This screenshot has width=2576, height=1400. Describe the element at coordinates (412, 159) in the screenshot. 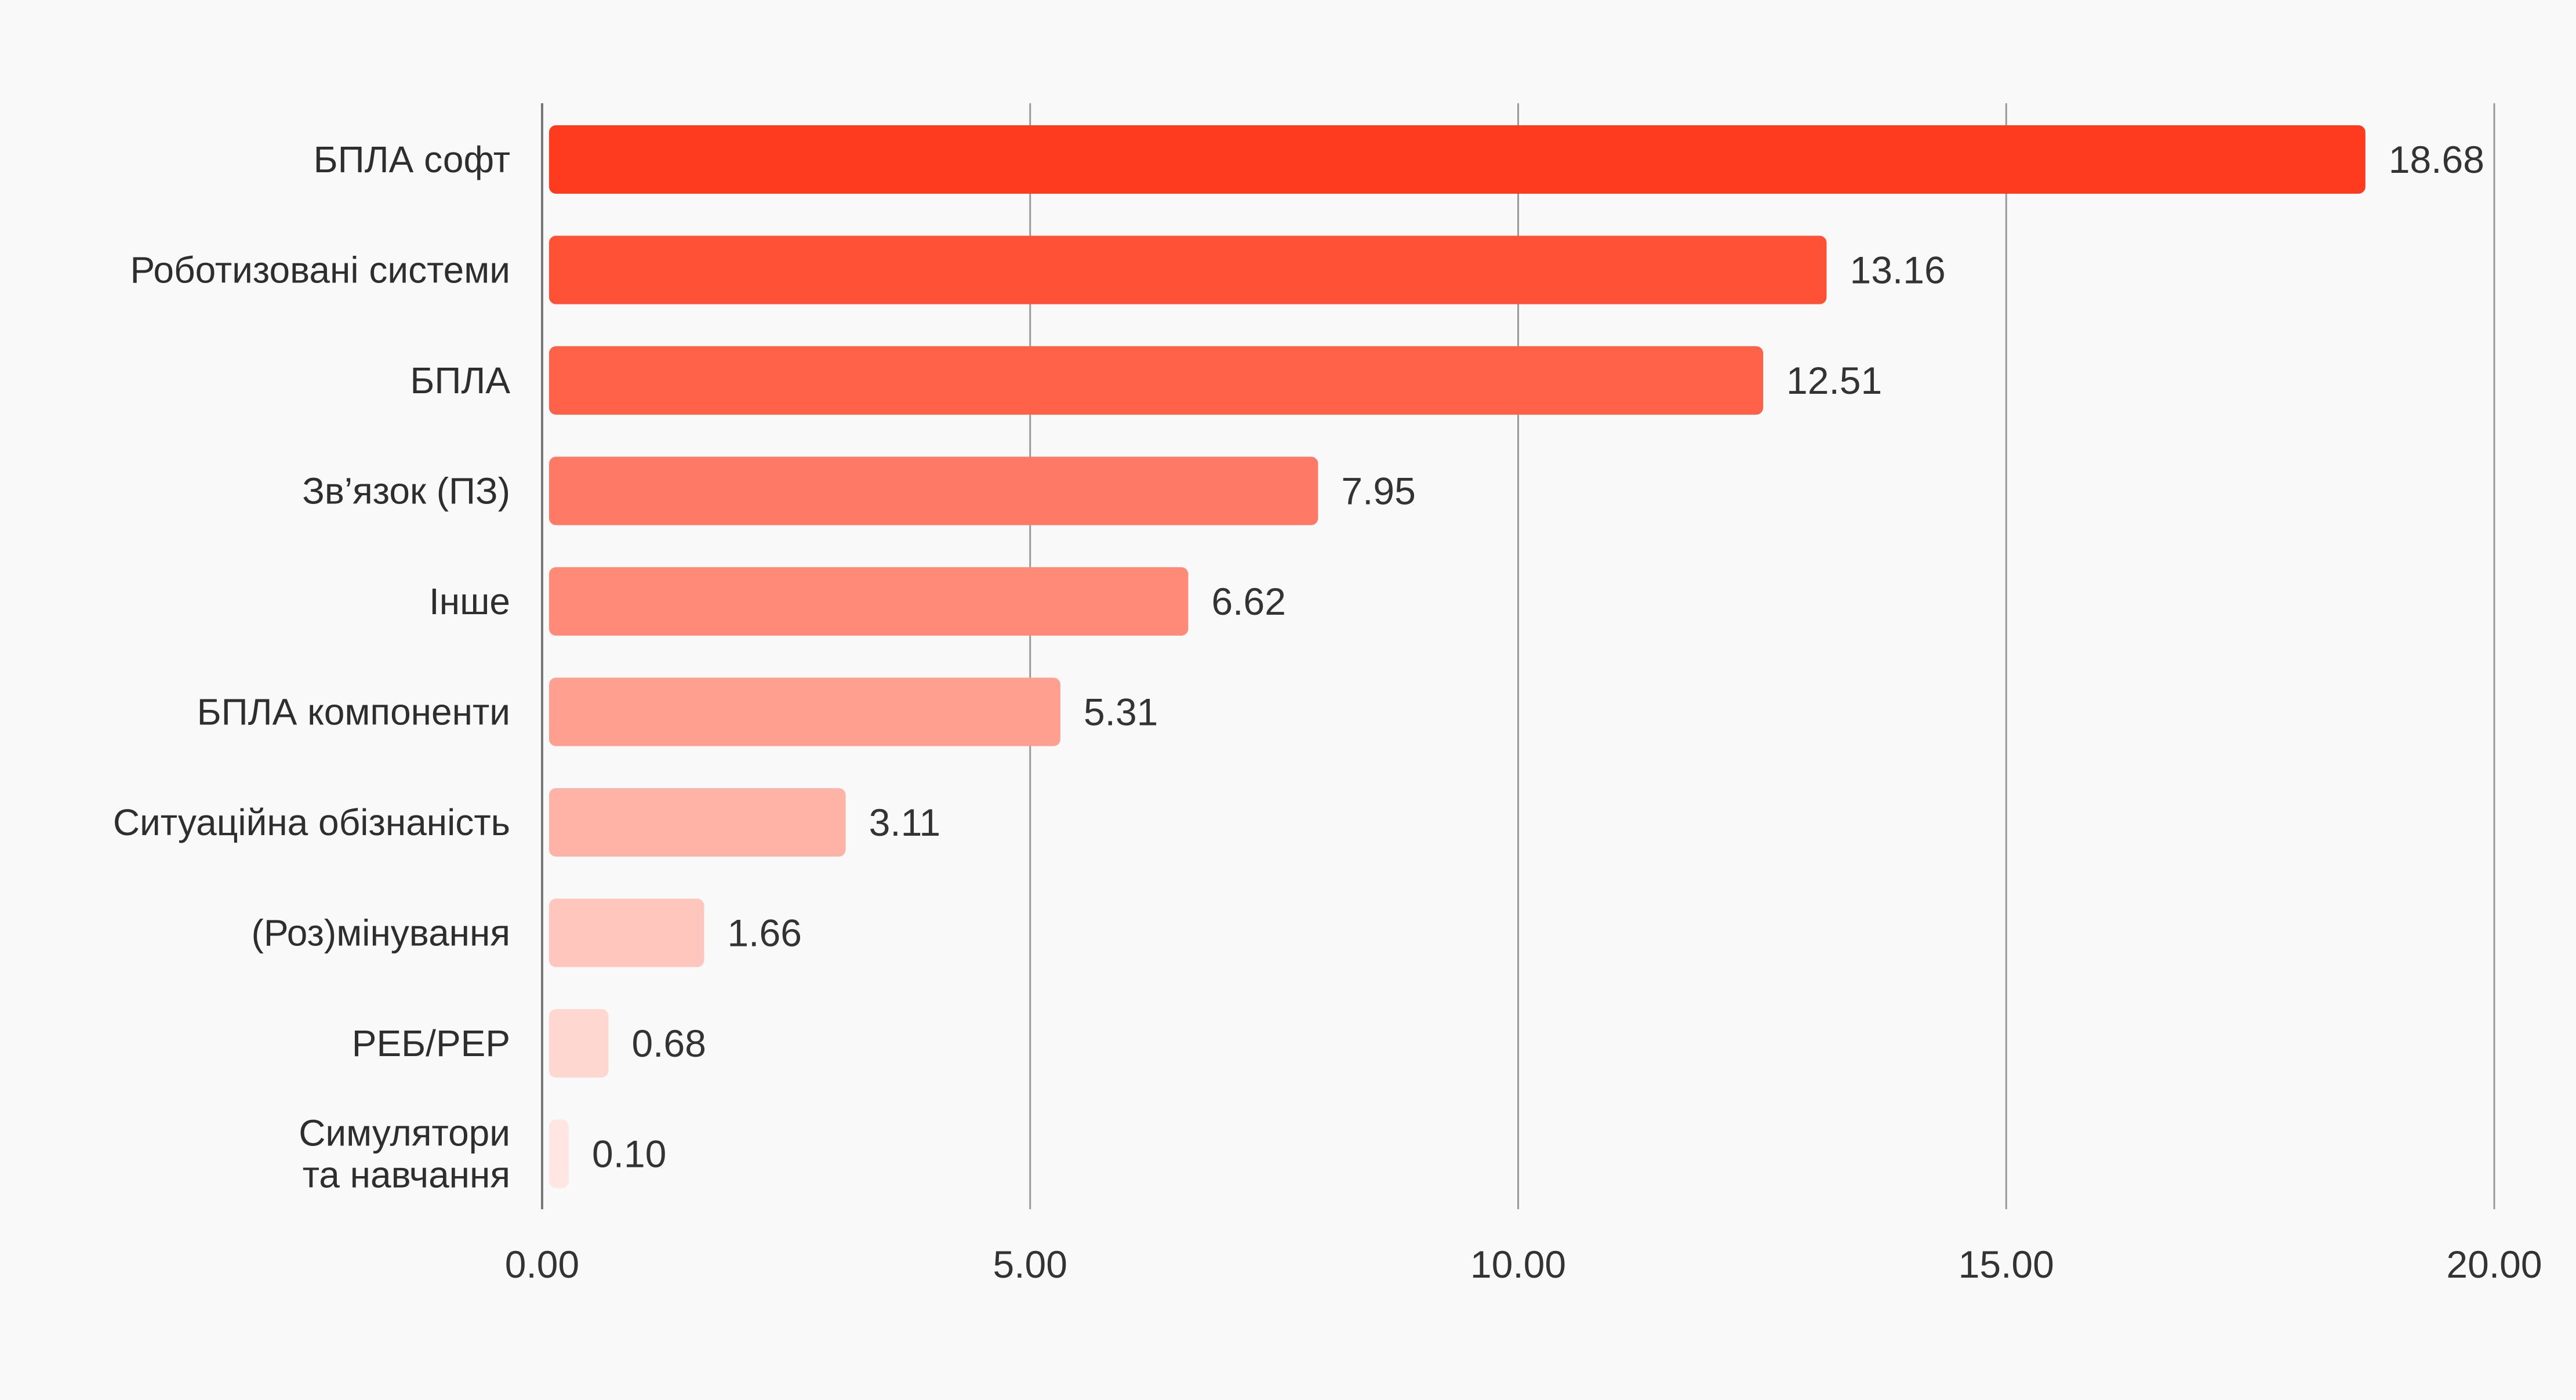

I see `category-label: БПЛА софт` at that location.